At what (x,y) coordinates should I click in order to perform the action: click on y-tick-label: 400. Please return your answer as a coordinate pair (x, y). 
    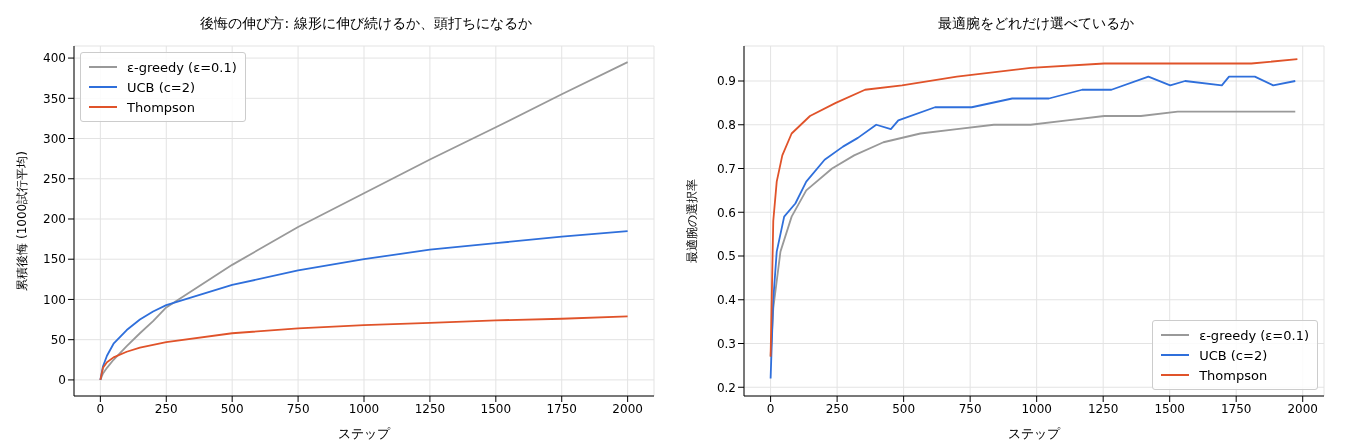
    Looking at the image, I should click on (54, 58).